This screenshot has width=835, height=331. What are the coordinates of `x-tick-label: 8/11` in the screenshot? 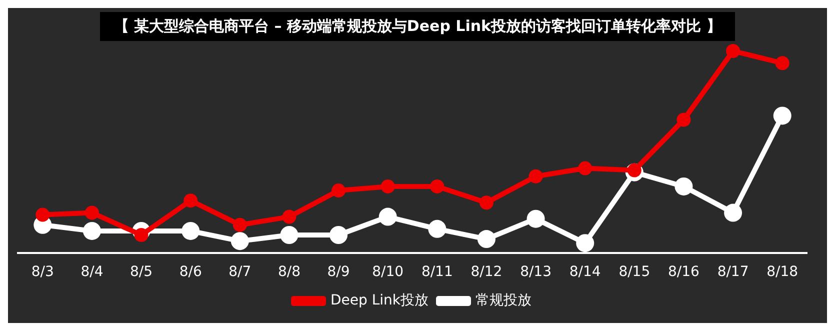 It's located at (437, 272).